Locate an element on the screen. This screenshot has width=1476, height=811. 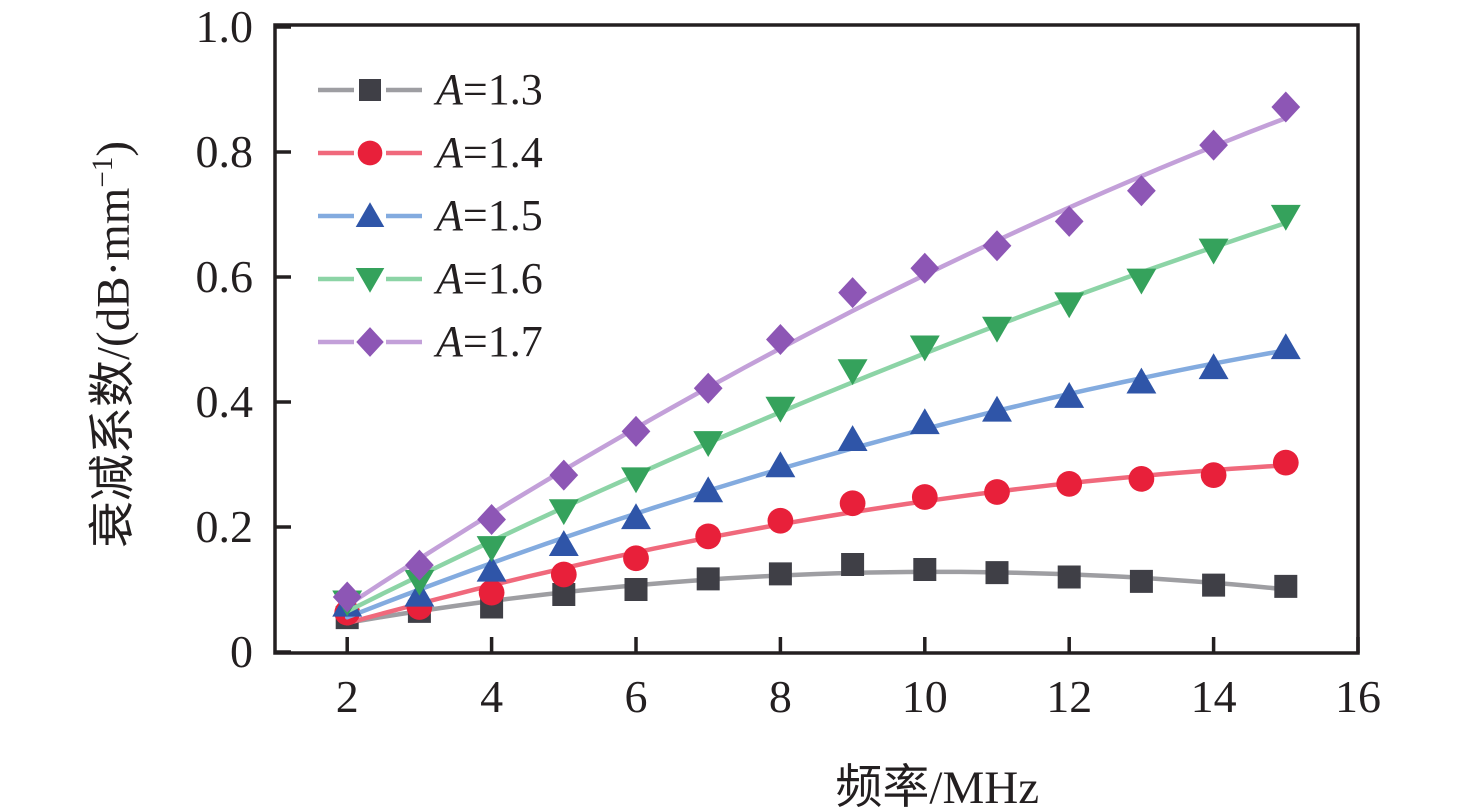
legend-label: A=1.4 is located at coordinates (489, 152).